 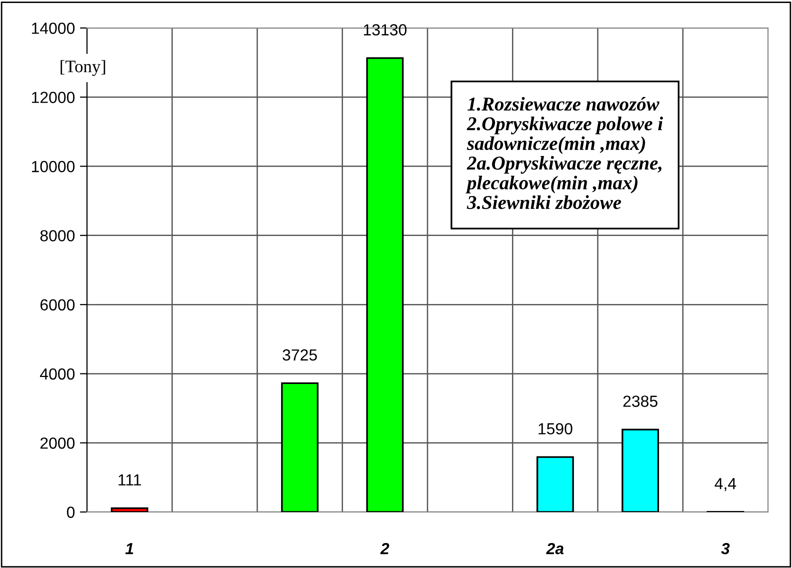 What do you see at coordinates (57, 374) in the screenshot?
I see `y-tick-label: 4000` at bounding box center [57, 374].